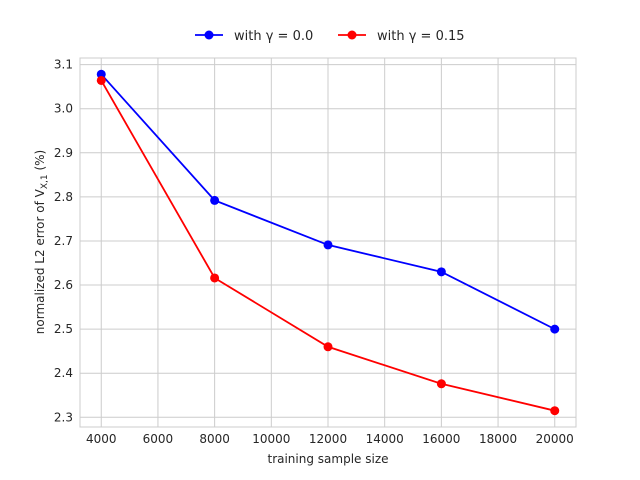  I want to click on y-tick-label: 2.8, so click(63, 197).